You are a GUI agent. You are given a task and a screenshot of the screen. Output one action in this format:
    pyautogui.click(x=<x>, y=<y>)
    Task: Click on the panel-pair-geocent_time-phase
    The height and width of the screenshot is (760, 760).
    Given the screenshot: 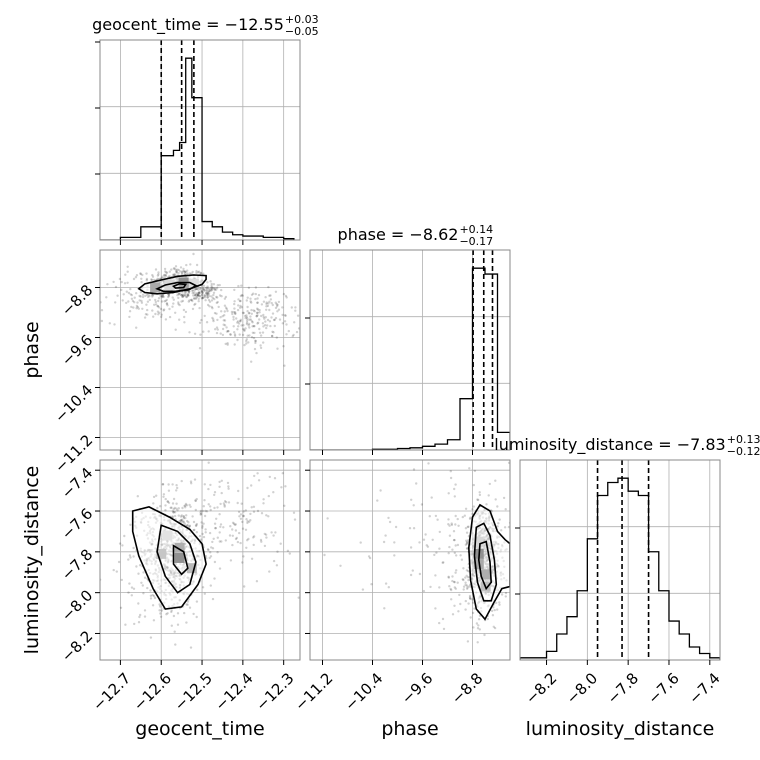 What is the action you would take?
    pyautogui.click(x=210, y=352)
    